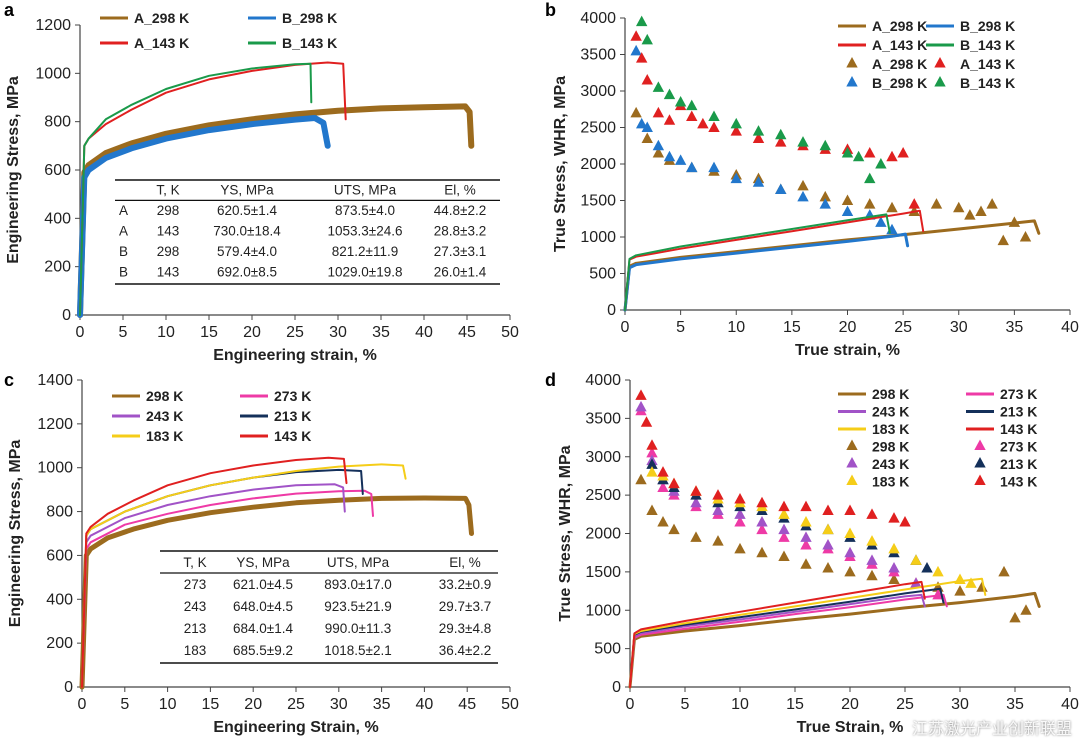  I want to click on y-tick-label: 500, so click(602, 274).